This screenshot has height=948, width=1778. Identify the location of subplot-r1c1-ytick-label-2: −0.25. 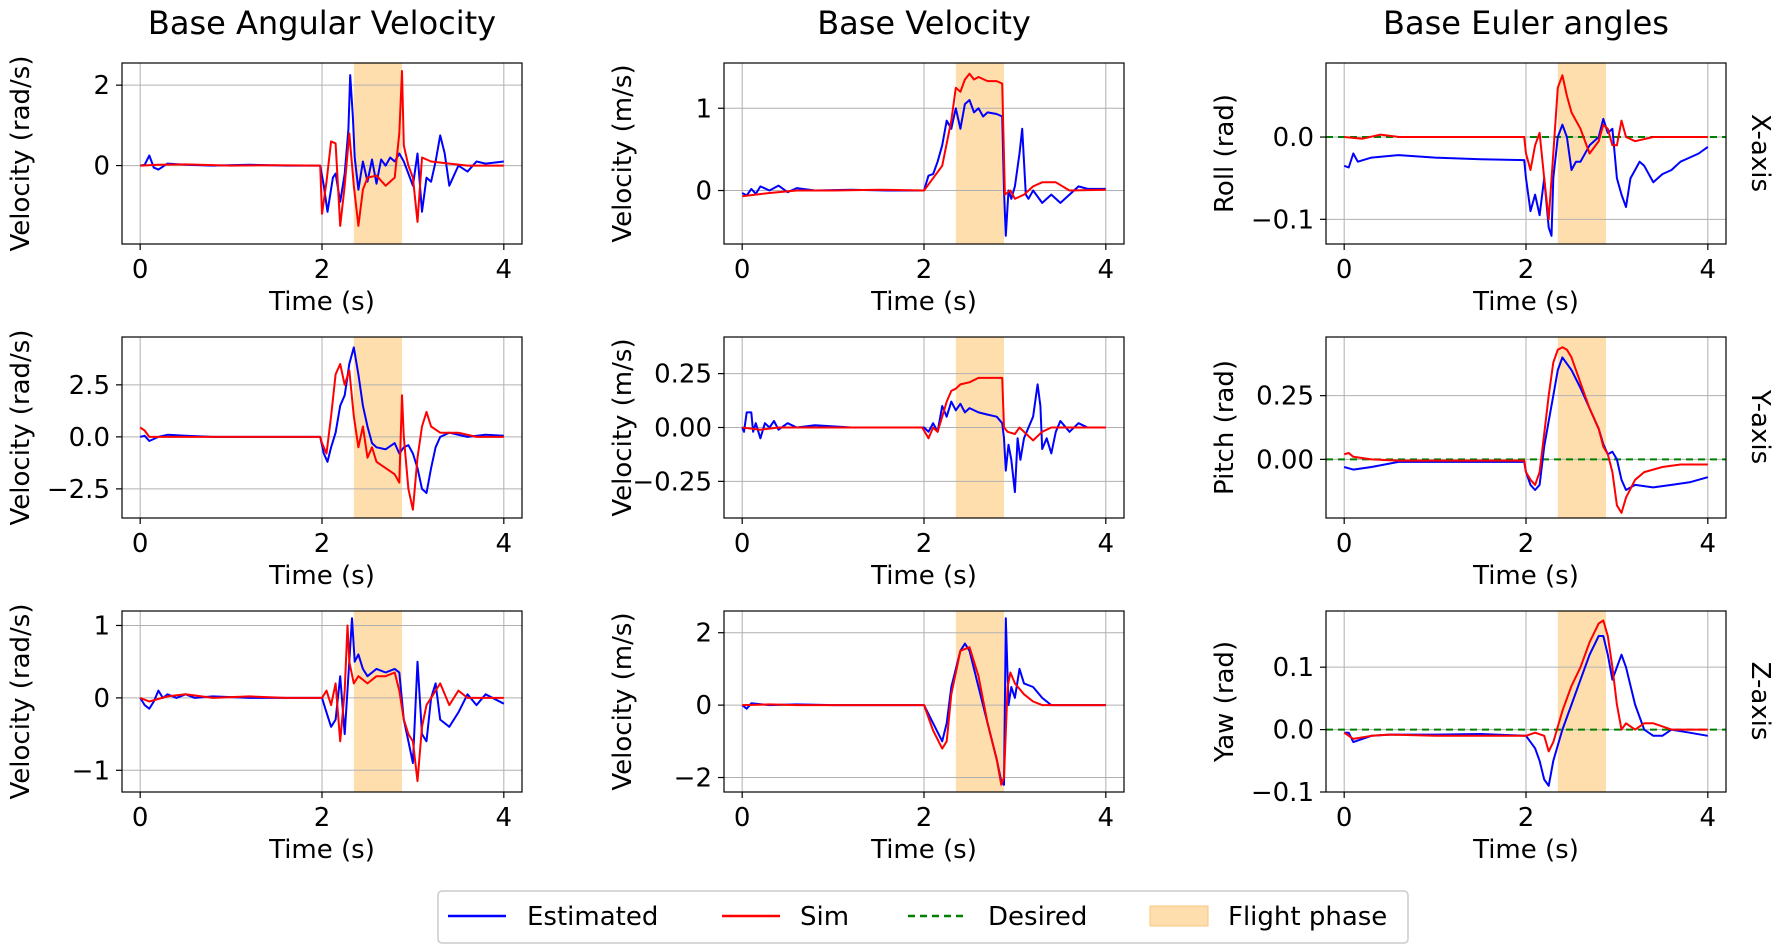
(672, 482).